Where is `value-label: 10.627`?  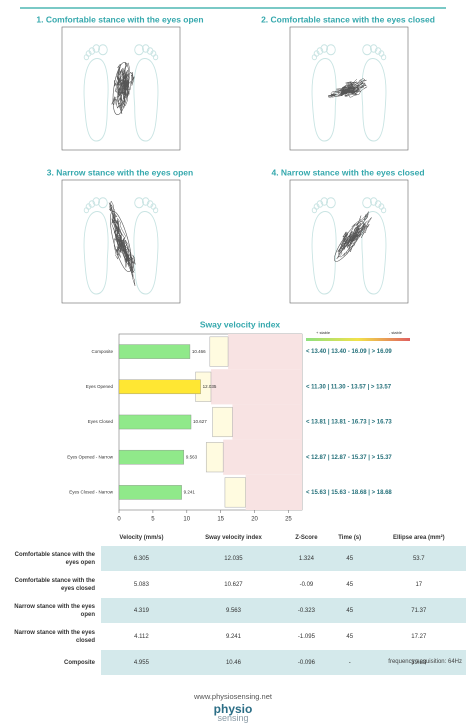 value-label: 10.627 is located at coordinates (200, 421).